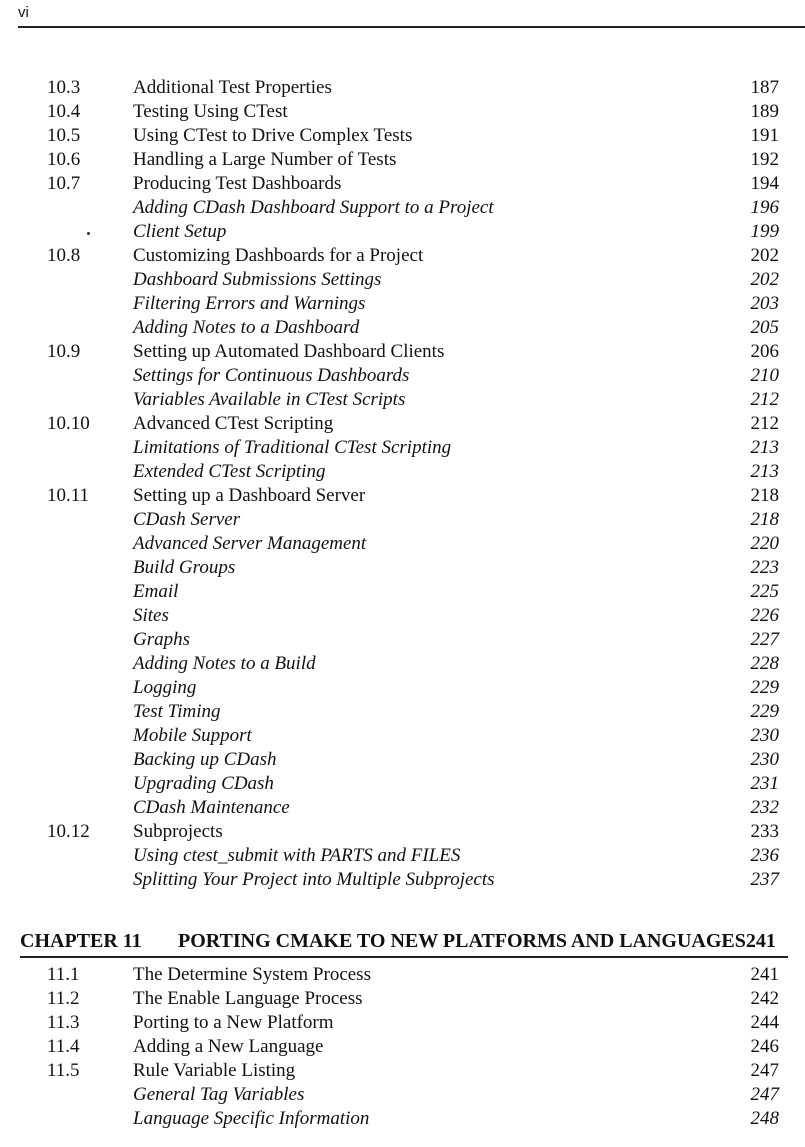 The image size is (805, 1147). What do you see at coordinates (765, 207) in the screenshot?
I see `entry-page: 196` at bounding box center [765, 207].